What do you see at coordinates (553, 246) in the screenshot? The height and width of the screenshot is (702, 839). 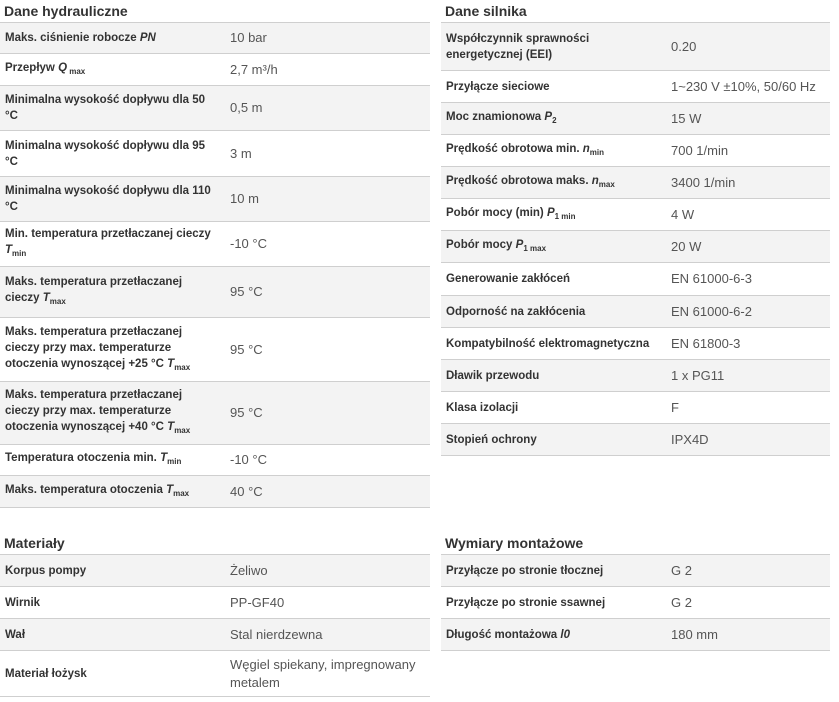 I see `spec-label: Pobór mocy P1 max` at bounding box center [553, 246].